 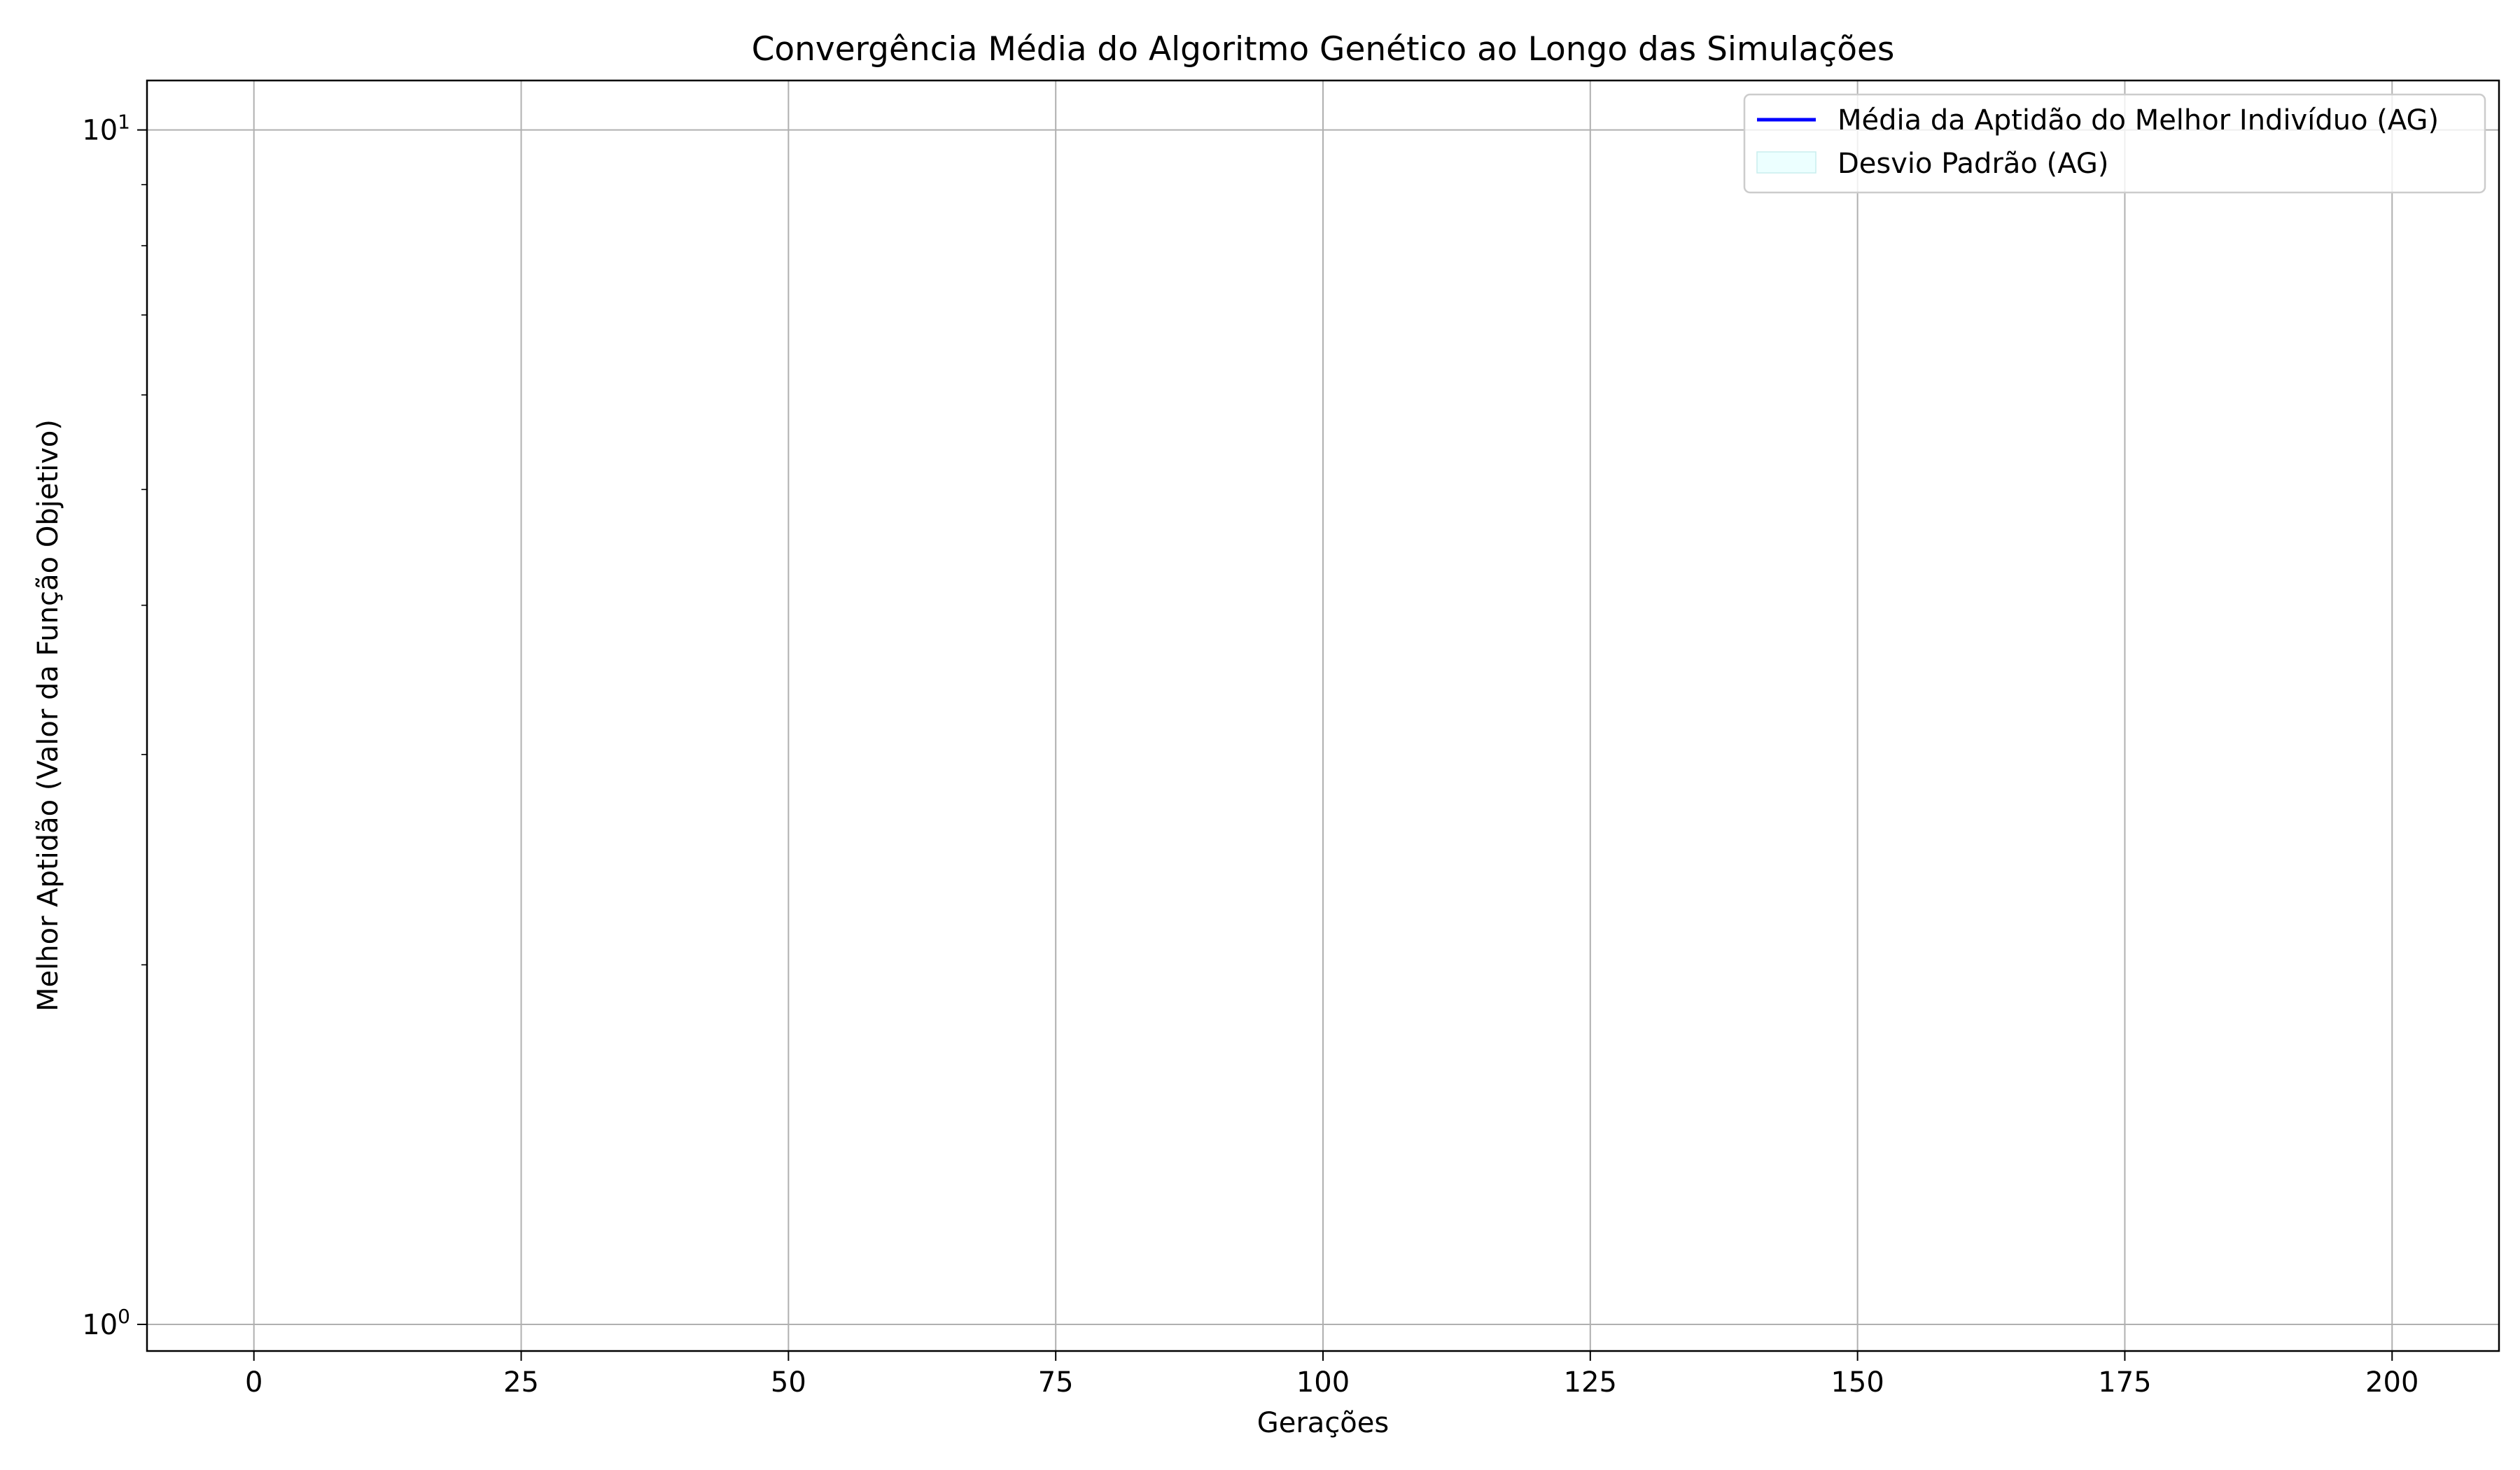 I want to click on x-tick-label: 50, so click(x=788, y=1382).